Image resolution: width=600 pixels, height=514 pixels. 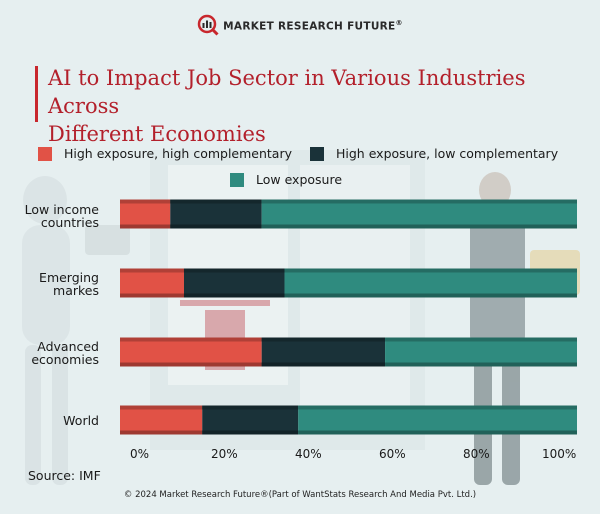 I want to click on legend-label-high-low: High exposure, low complementary, so click(x=447, y=153).